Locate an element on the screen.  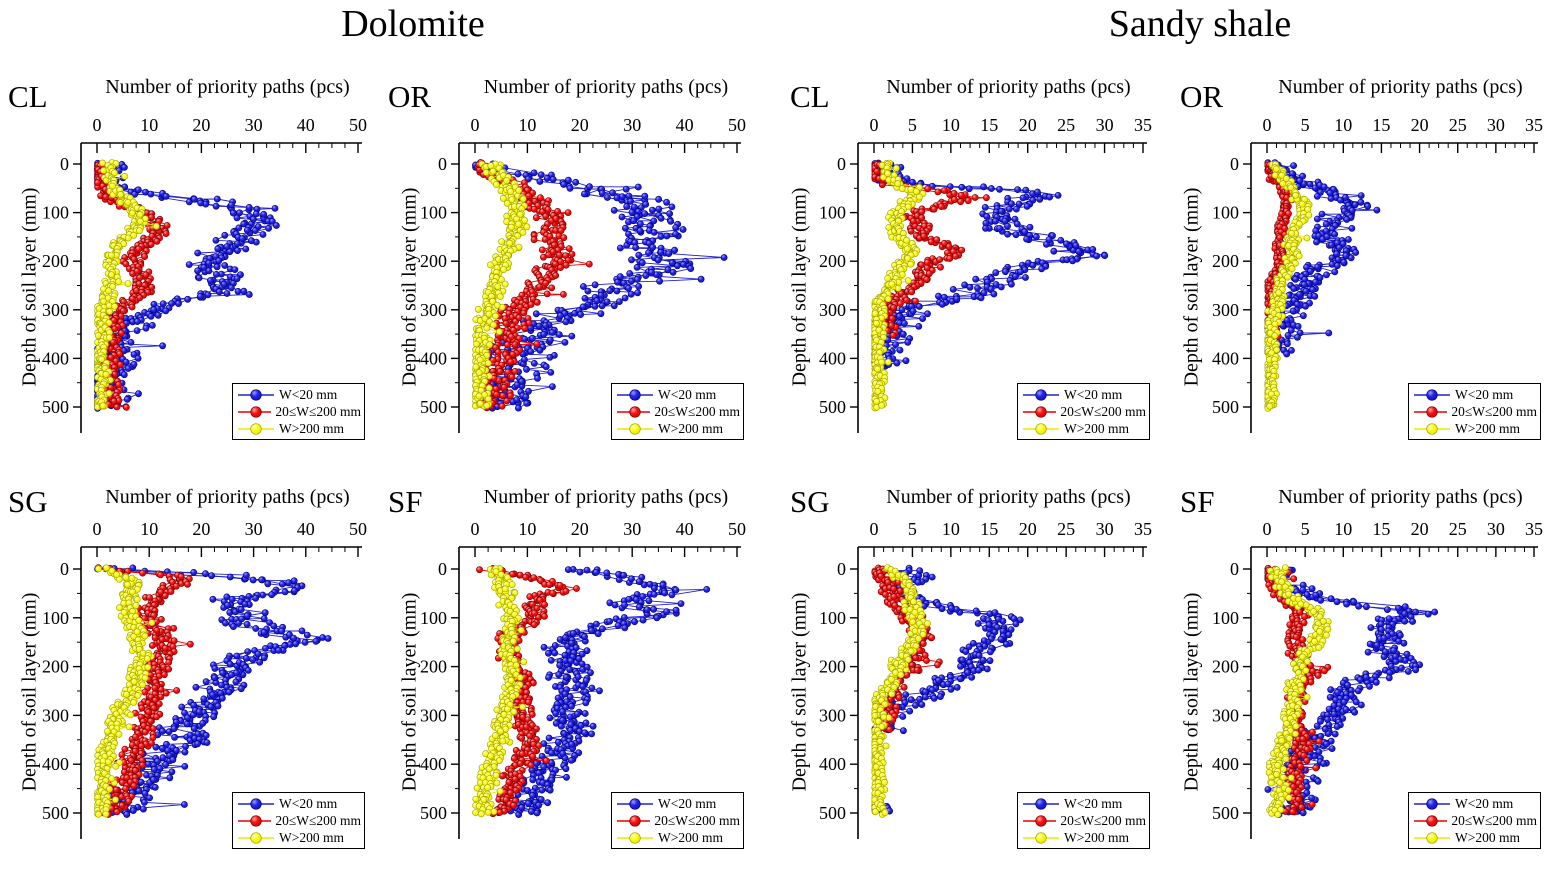
panel-label-sf-dolomite: SF is located at coordinates (405, 501).